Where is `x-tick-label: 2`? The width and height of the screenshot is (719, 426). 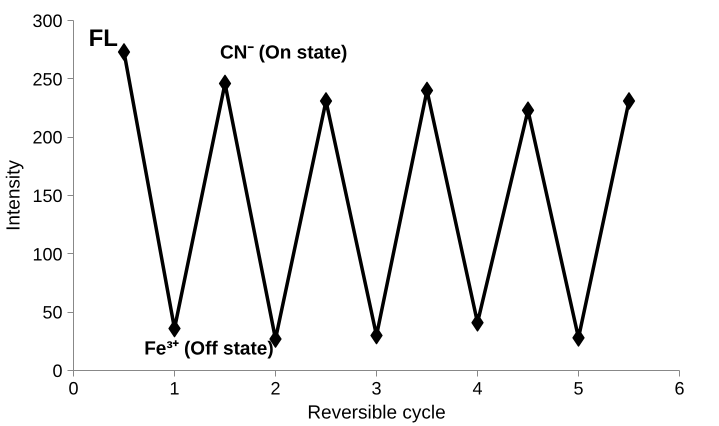
x-tick-label: 2 is located at coordinates (275, 388).